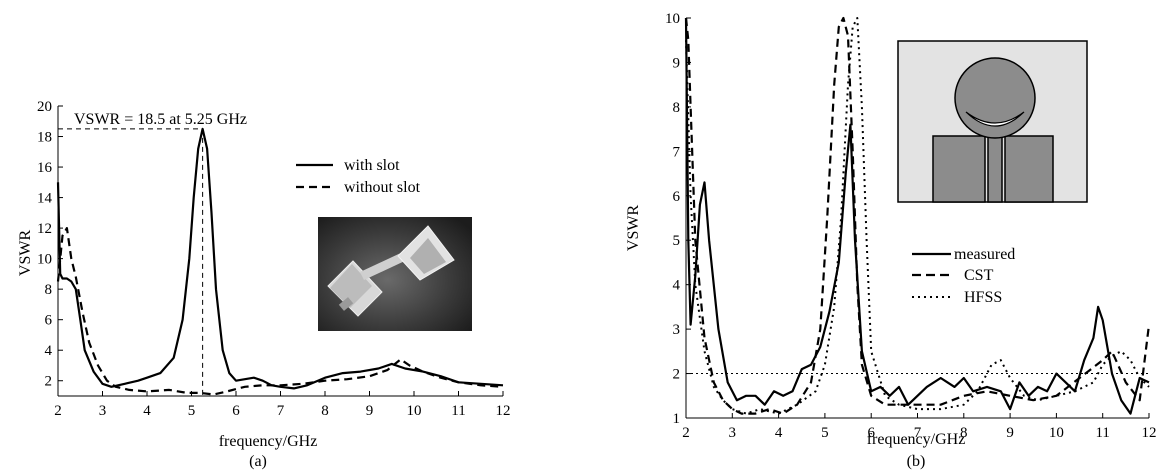 This screenshot has width=1160, height=473. Describe the element at coordinates (414, 411) in the screenshot. I see `panel-a-xtick-label: 10` at that location.